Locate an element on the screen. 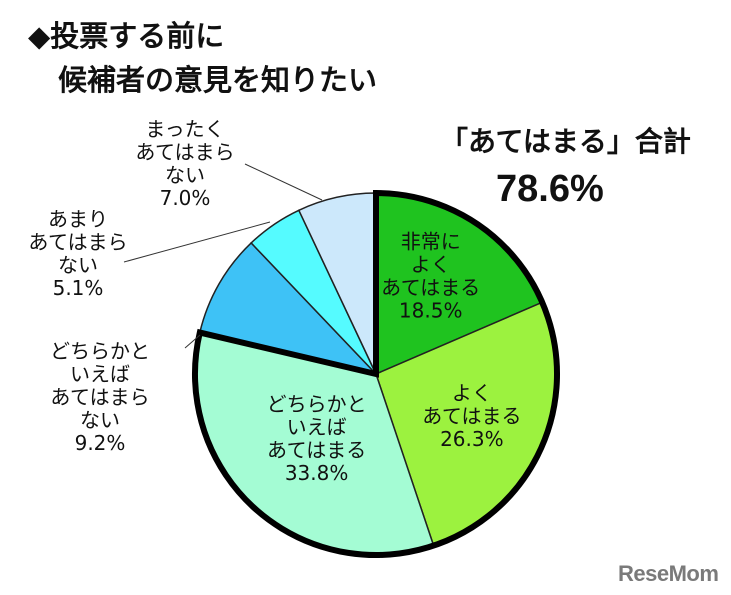 This screenshot has width=731, height=595. total-value: 78.6% is located at coordinates (550, 189).